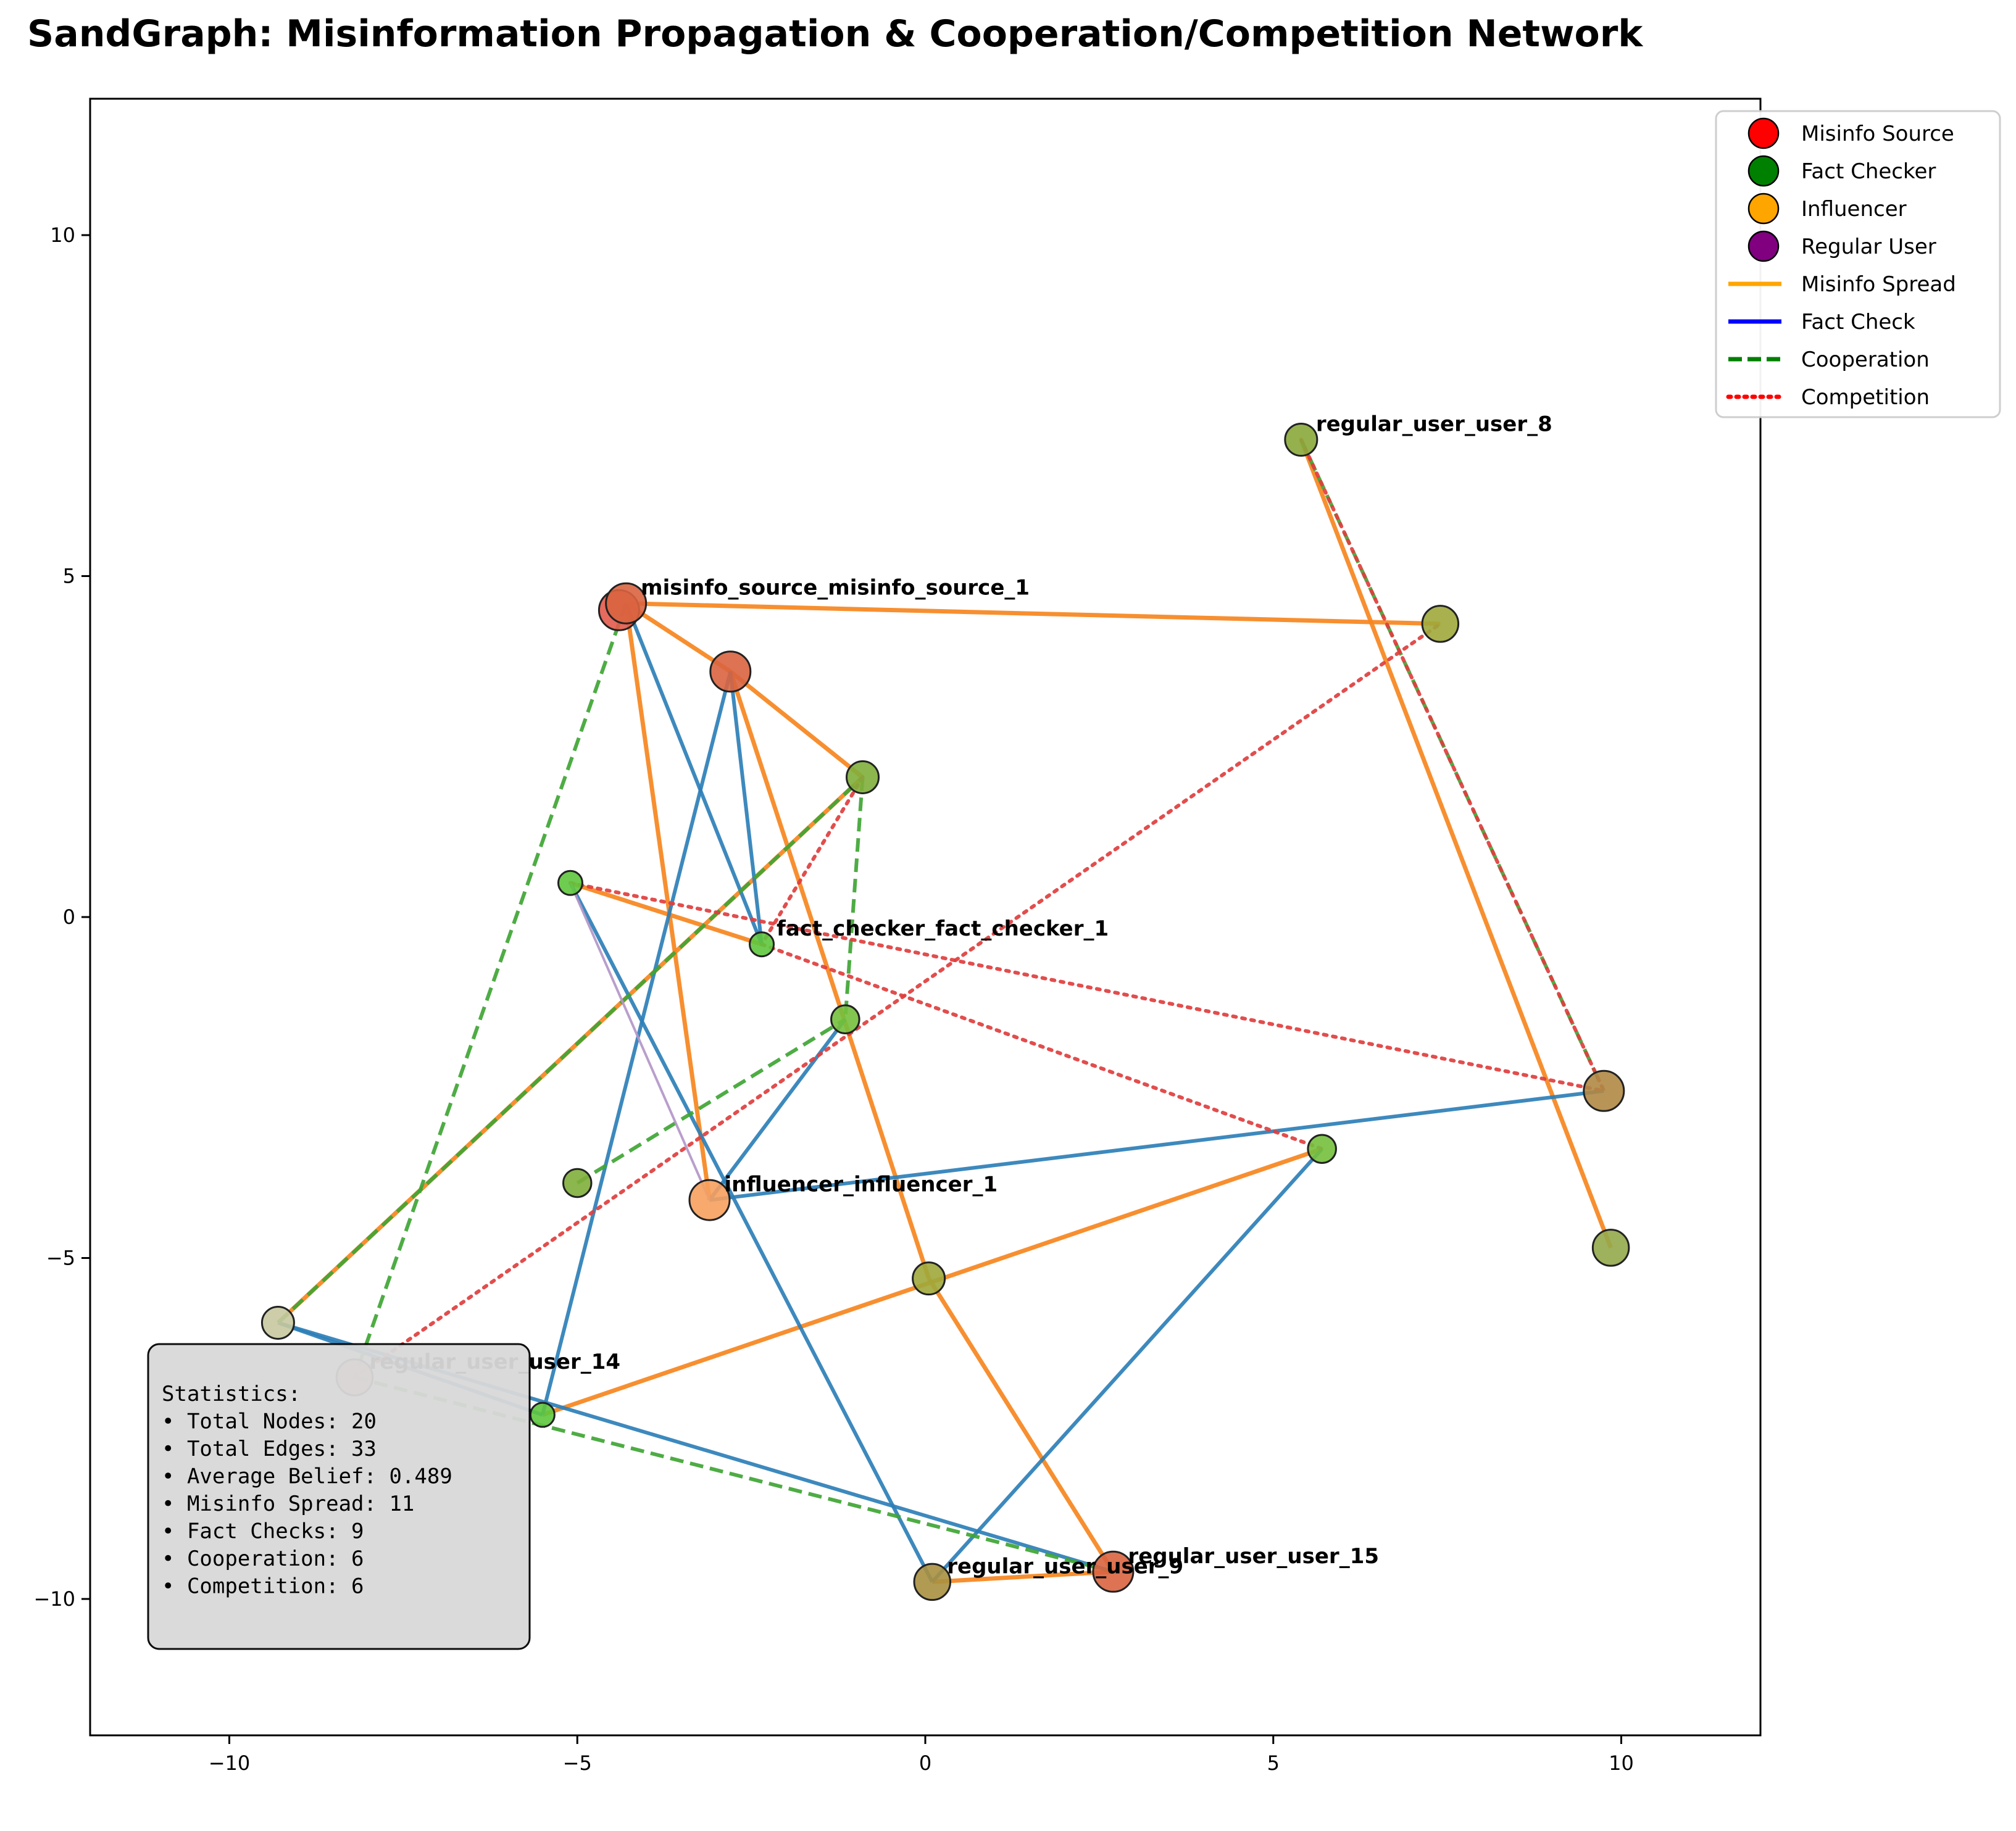 This screenshot has width=2016, height=1831. Describe the element at coordinates (835, 588) in the screenshot. I see `node-label: misinfo_source_misinfo_source_1` at that location.